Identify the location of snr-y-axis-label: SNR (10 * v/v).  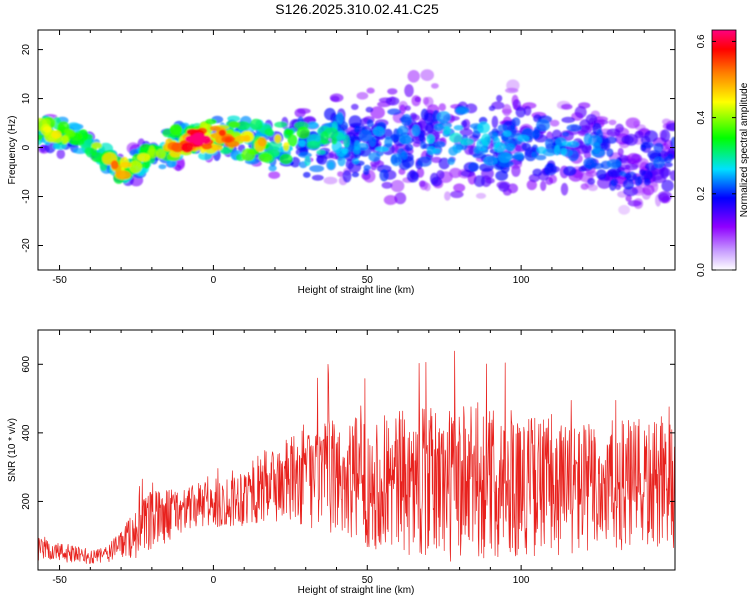
(12, 450).